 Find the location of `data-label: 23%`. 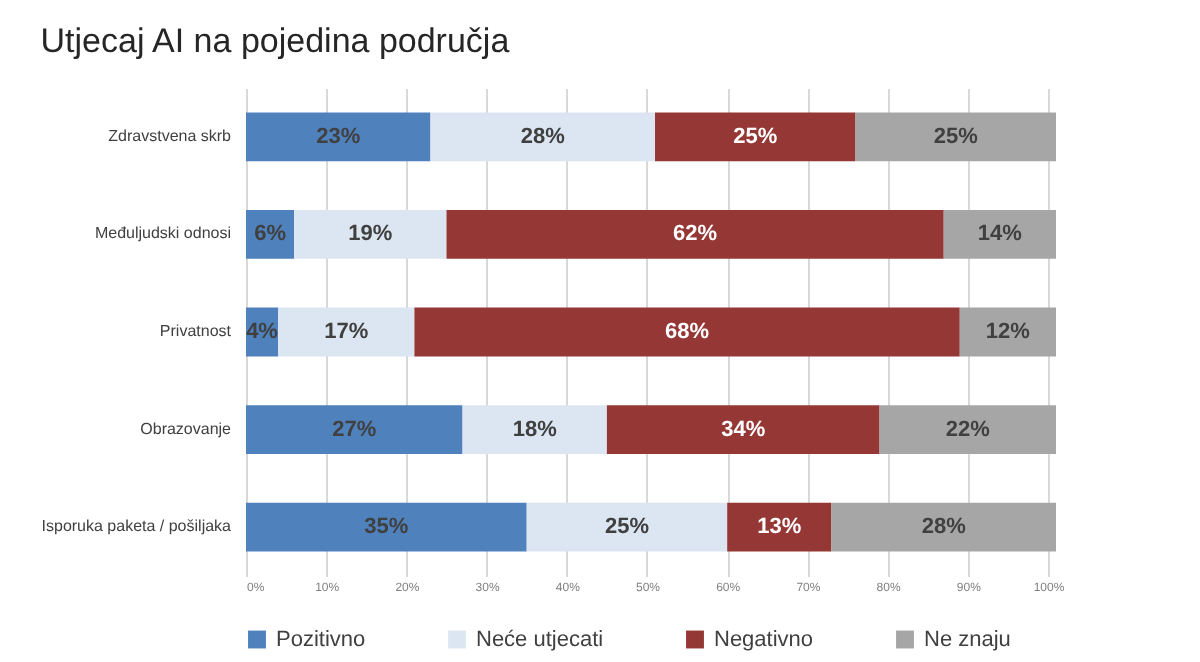

data-label: 23% is located at coordinates (338, 136).